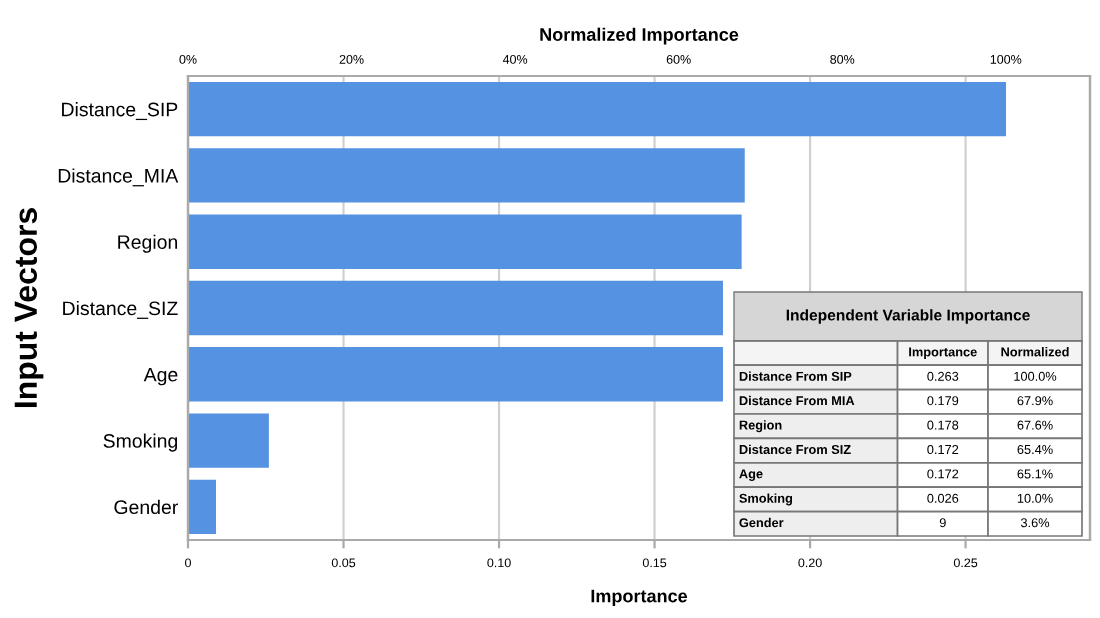  I want to click on y-tick-label: Distance_SIP, so click(120, 111).